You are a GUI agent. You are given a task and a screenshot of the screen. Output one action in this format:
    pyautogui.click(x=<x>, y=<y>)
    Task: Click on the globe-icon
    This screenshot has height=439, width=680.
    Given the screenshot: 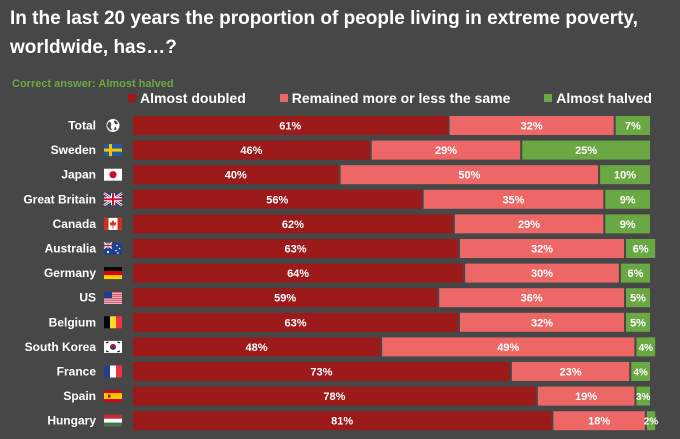 What is the action you would take?
    pyautogui.click(x=113, y=125)
    